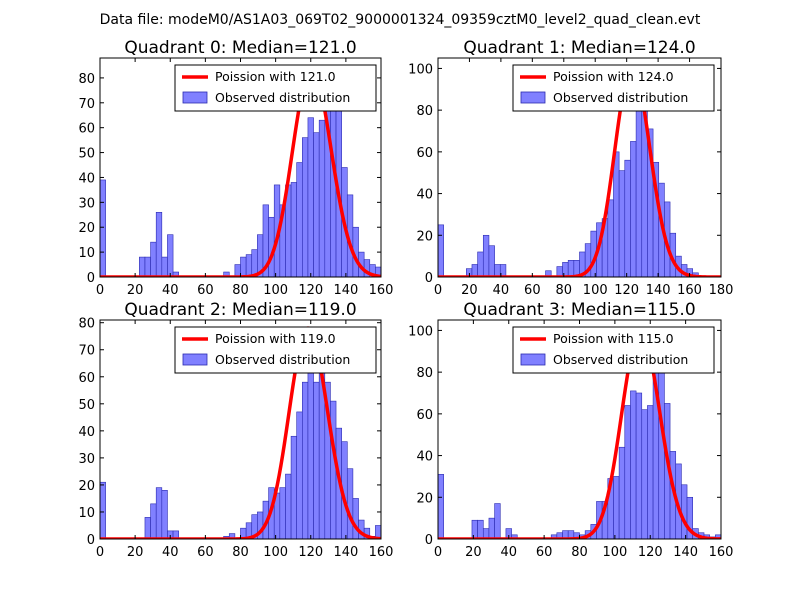 The height and width of the screenshot is (600, 800). Describe the element at coordinates (721, 290) in the screenshot. I see `x-tick-label: 180` at that location.